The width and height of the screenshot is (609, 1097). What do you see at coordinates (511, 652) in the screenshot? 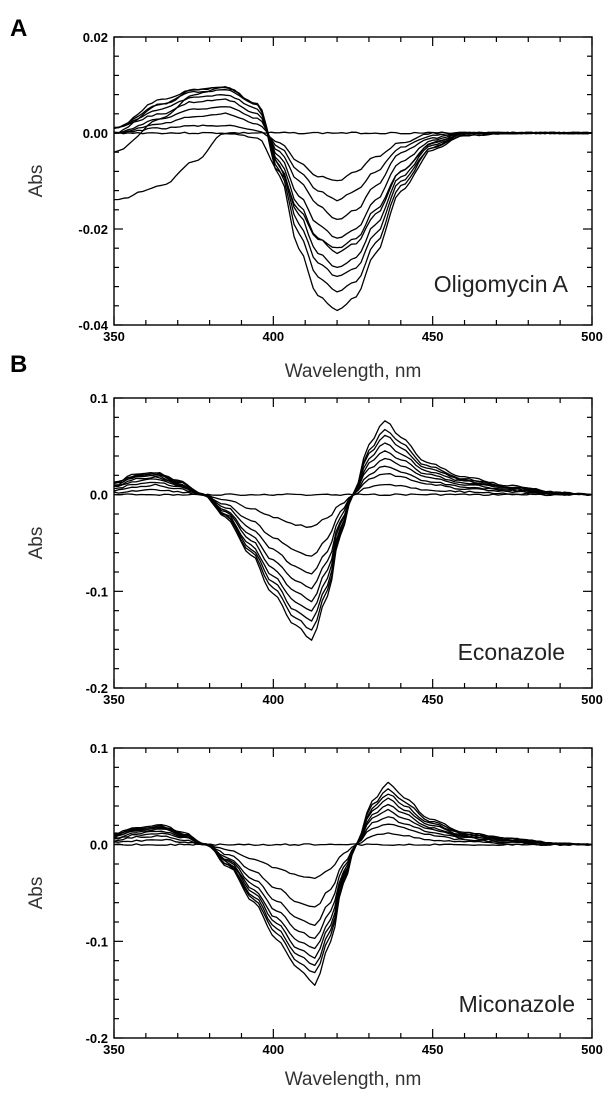
I see `compound-annotation: Econazole` at bounding box center [511, 652].